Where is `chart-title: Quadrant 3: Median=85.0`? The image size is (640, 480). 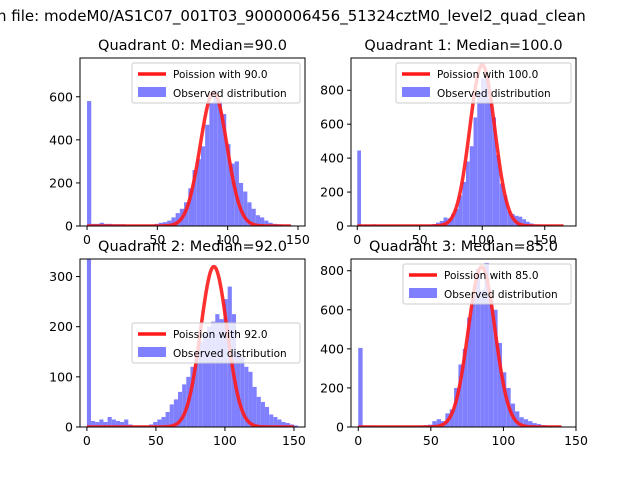 chart-title: Quadrant 3: Median=85.0 is located at coordinates (463, 247).